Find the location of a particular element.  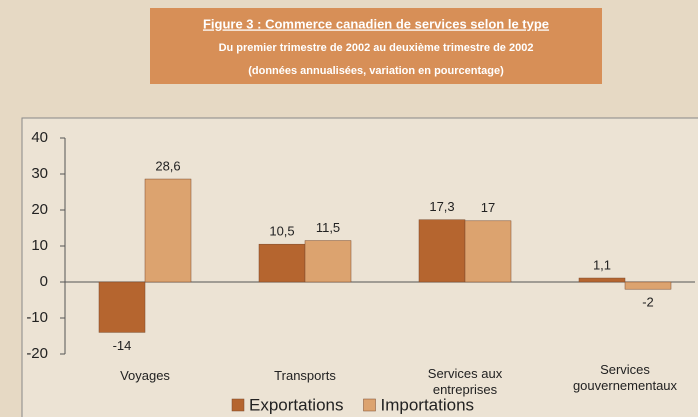

data-label: 1,1 is located at coordinates (602, 264).